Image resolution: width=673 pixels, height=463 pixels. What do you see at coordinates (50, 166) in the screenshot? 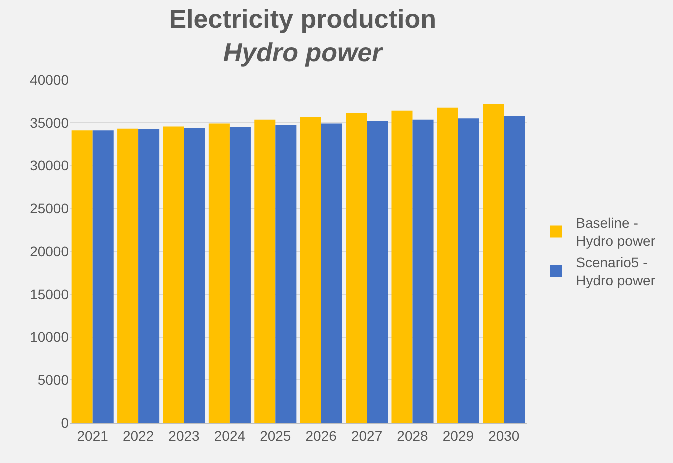
I see `y-tick-label: 30000` at bounding box center [50, 166].